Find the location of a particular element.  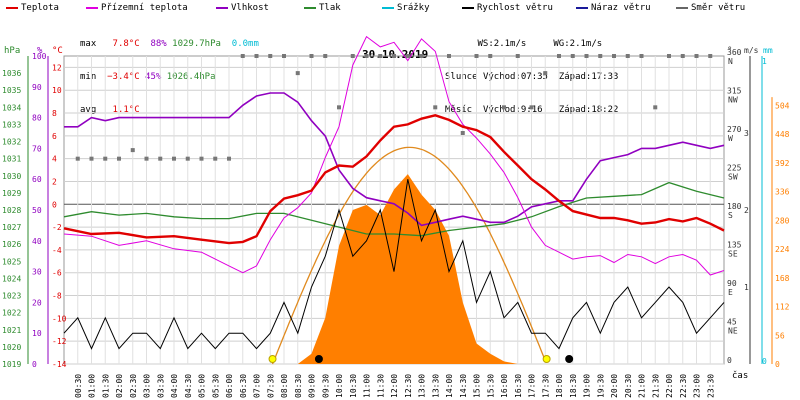

tick-label-time: 04:30 is located at coordinates (188, 386).